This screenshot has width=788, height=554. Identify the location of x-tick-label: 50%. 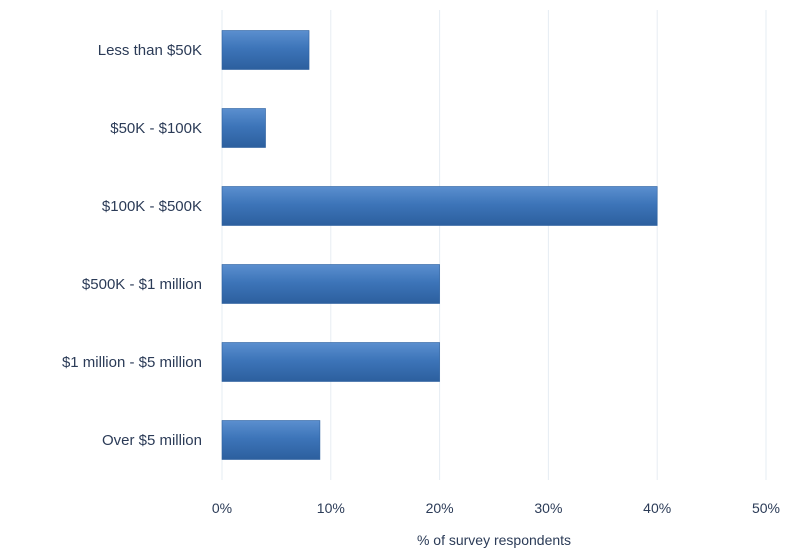
(766, 508).